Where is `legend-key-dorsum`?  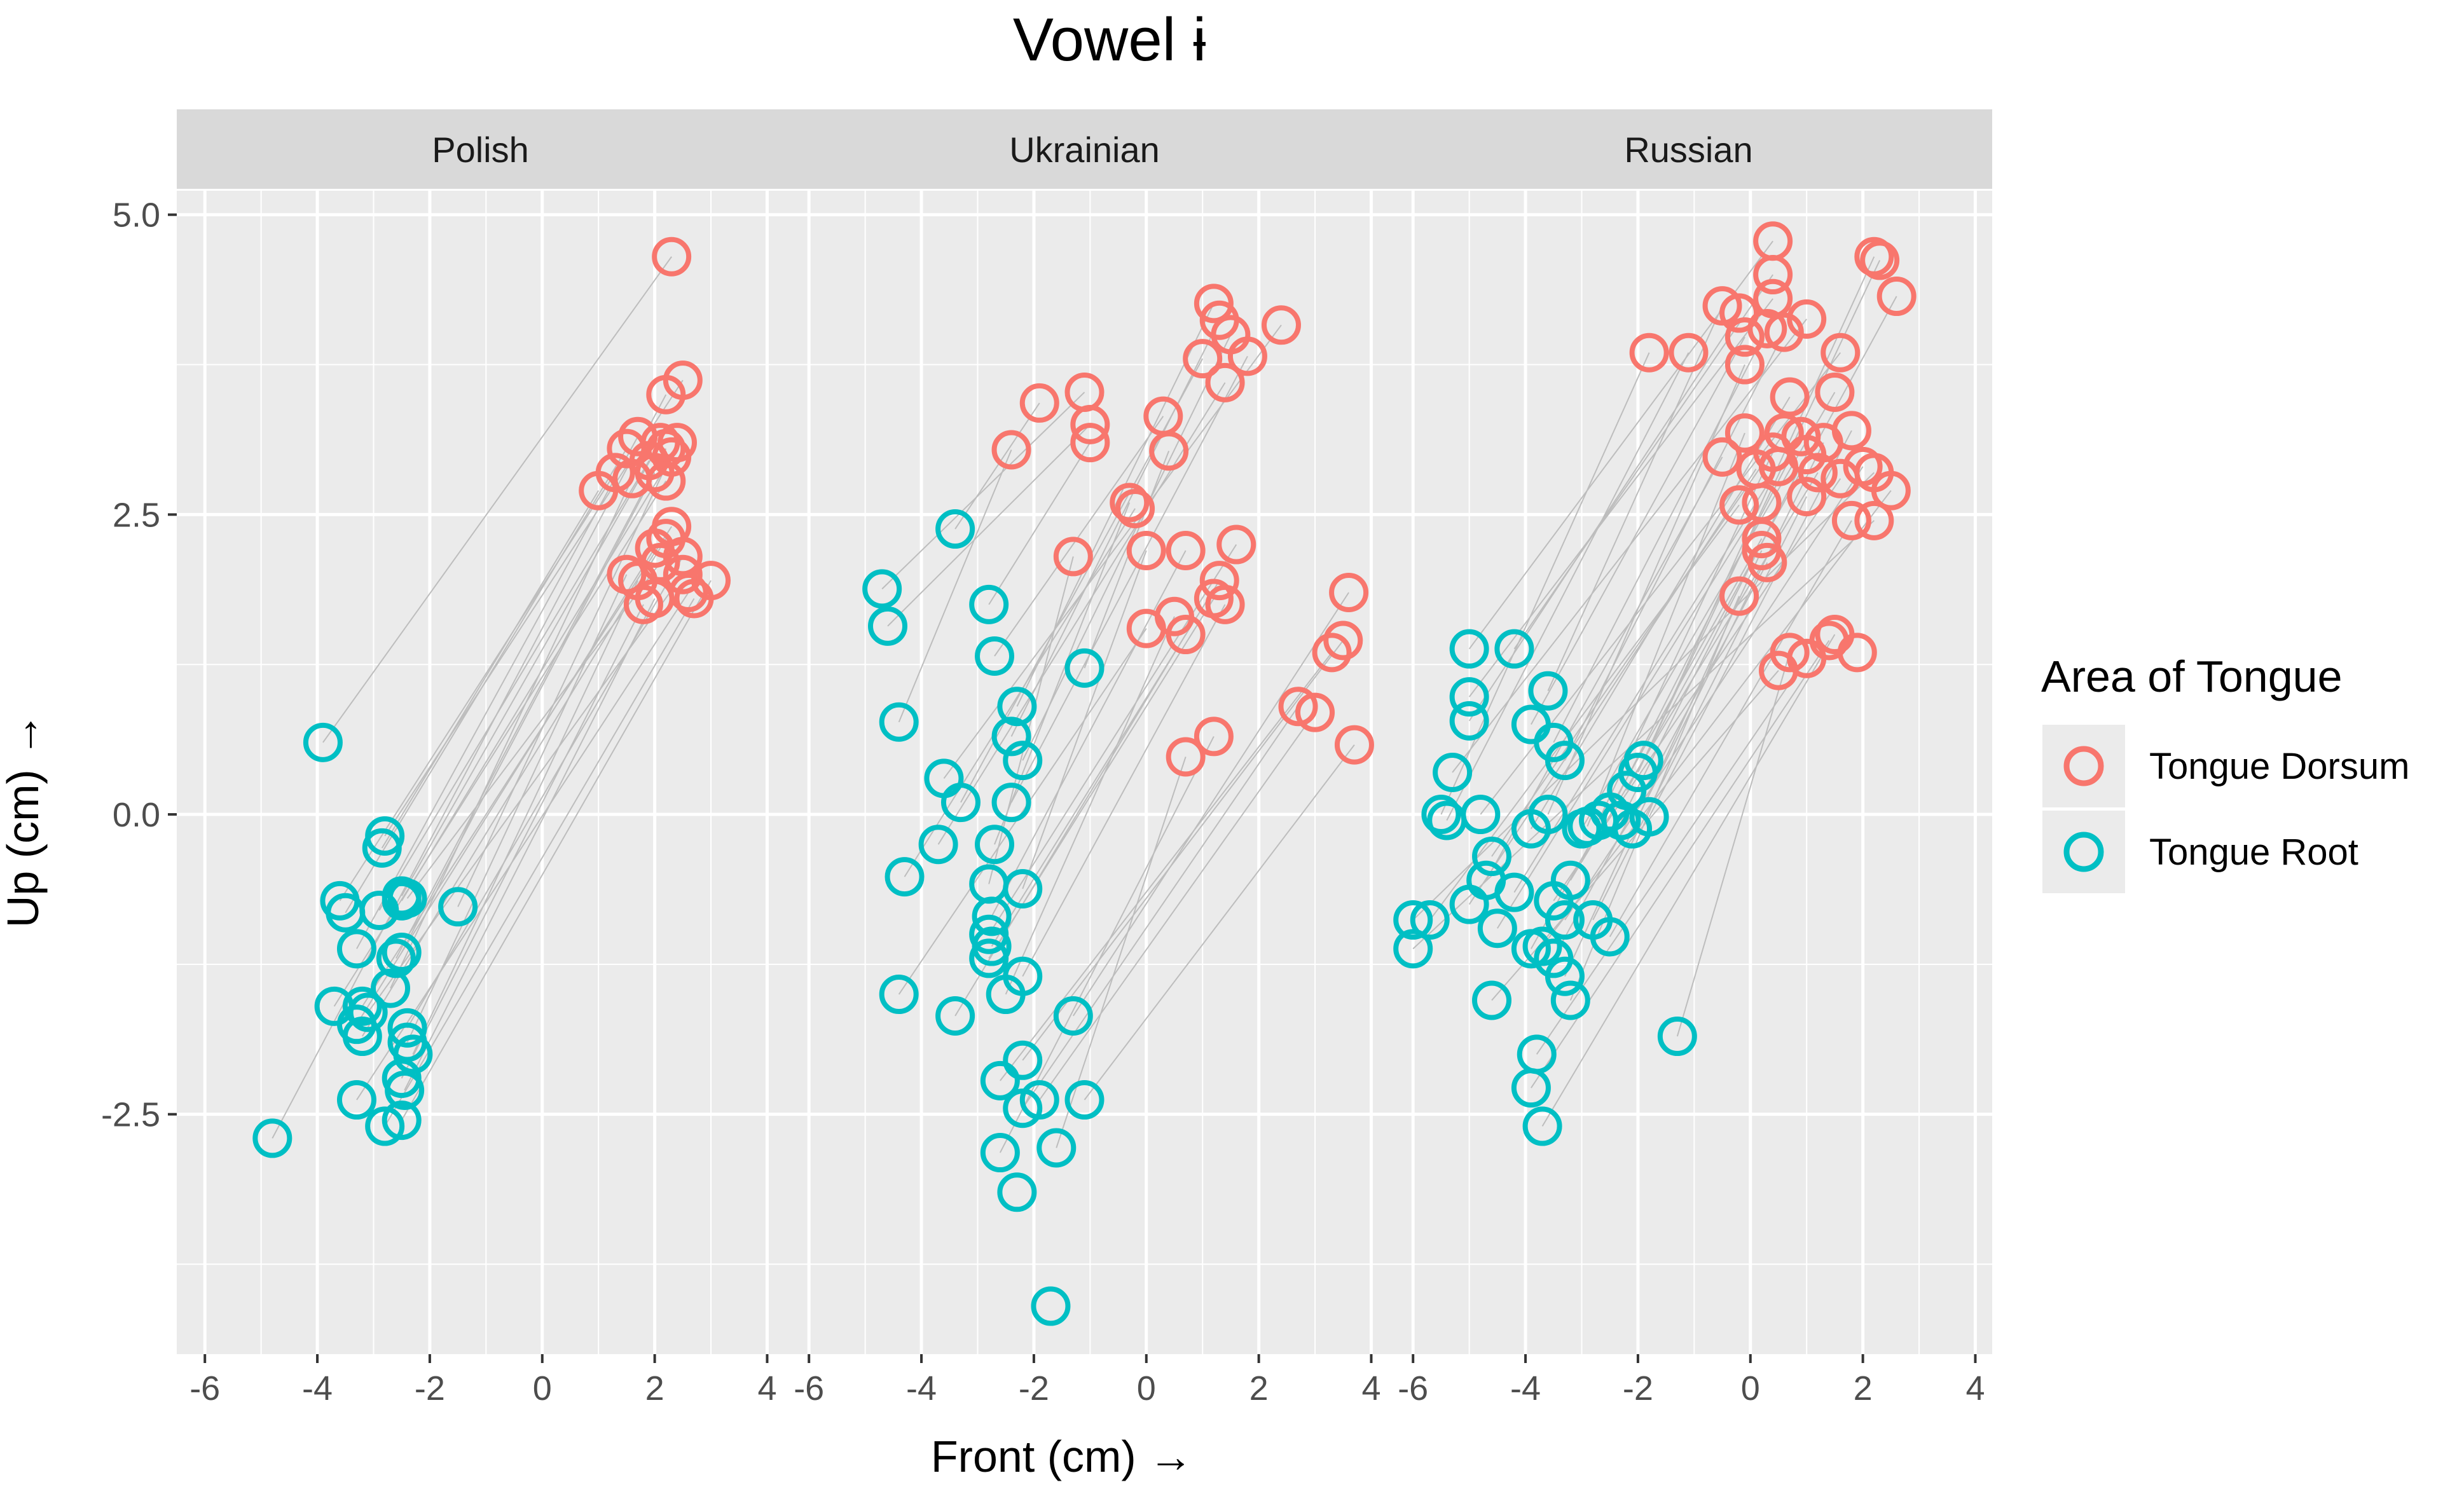 legend-key-dorsum is located at coordinates (2084, 766).